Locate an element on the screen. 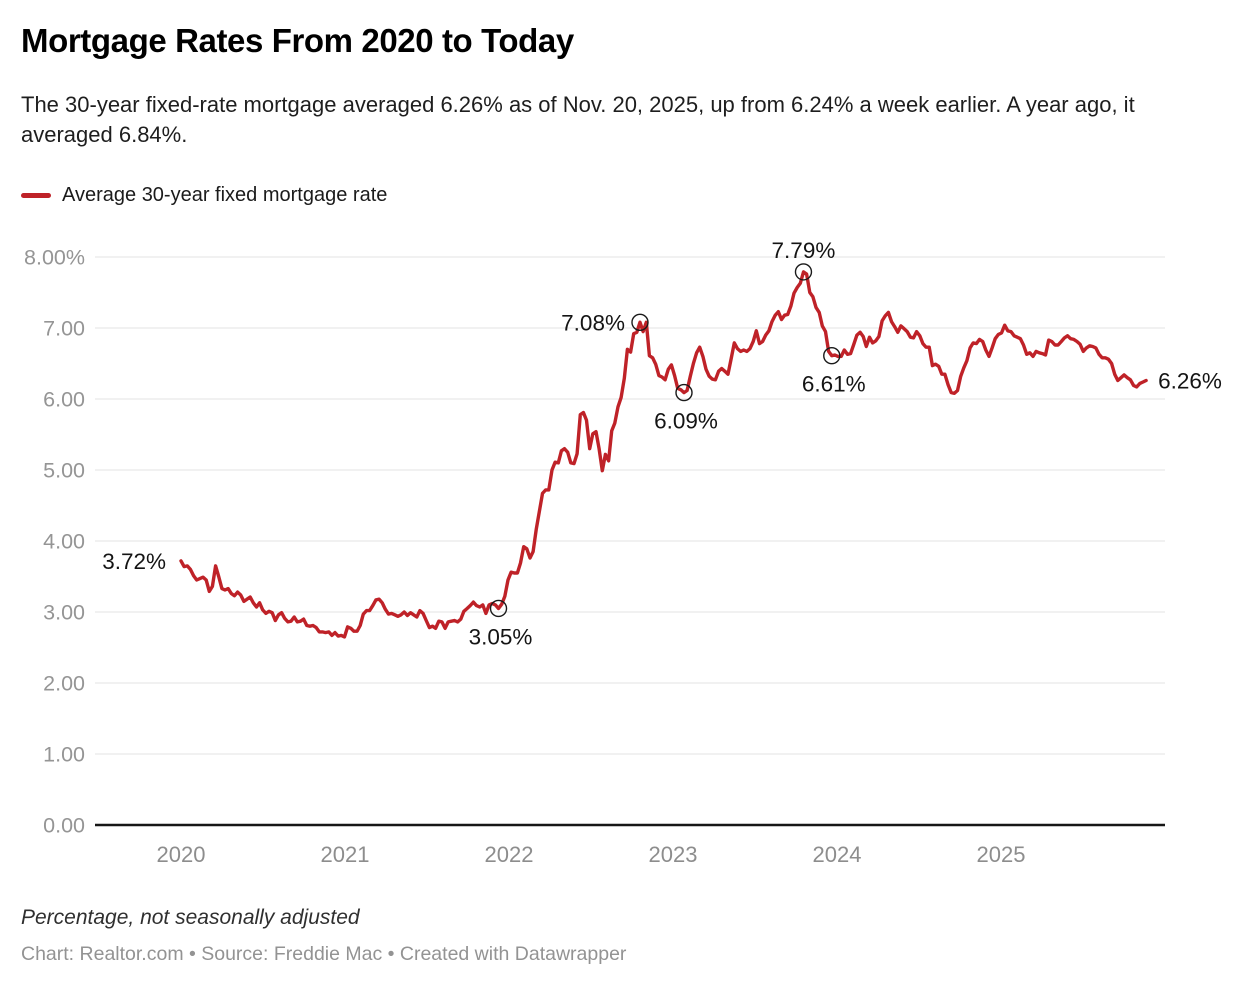  y-tick-label: 2.00 is located at coordinates (64, 684).